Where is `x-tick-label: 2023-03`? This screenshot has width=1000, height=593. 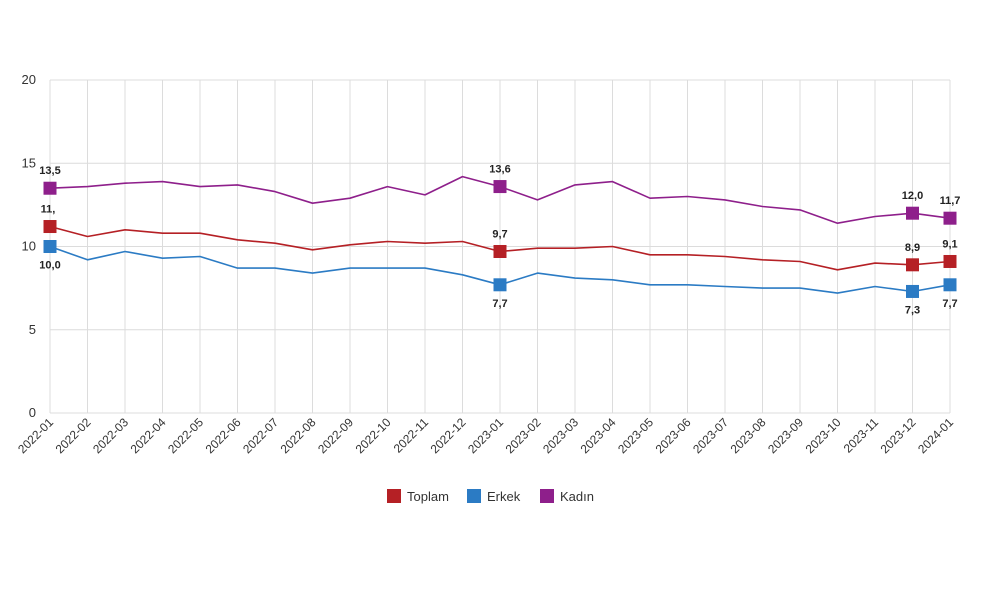 x-tick-label: 2023-03 is located at coordinates (560, 435).